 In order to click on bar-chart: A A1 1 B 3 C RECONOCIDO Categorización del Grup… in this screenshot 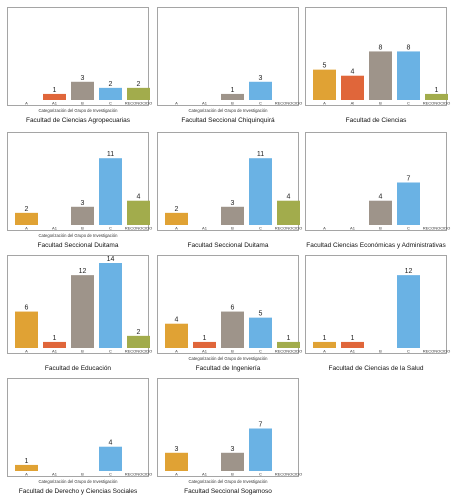, I will do `click(229, 60)`.